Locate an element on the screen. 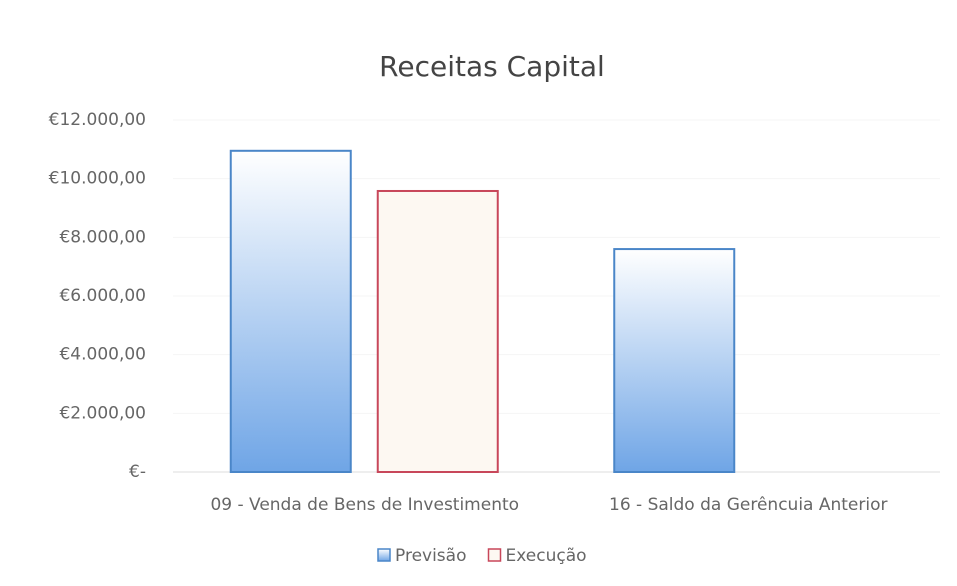  y-tick-label: €6.000,00 is located at coordinates (102, 296).